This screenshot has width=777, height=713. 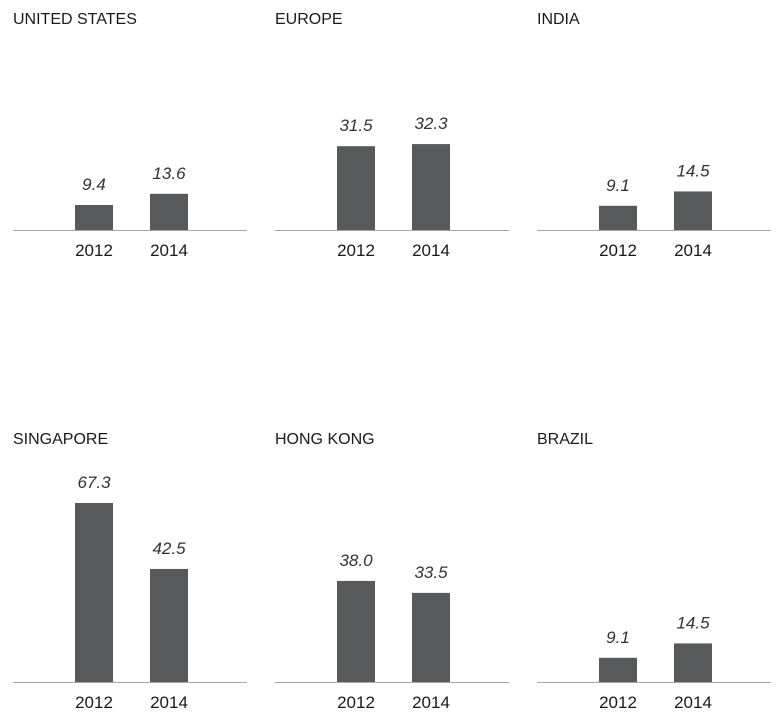 What do you see at coordinates (431, 572) in the screenshot?
I see `bar-value-label: 33.5` at bounding box center [431, 572].